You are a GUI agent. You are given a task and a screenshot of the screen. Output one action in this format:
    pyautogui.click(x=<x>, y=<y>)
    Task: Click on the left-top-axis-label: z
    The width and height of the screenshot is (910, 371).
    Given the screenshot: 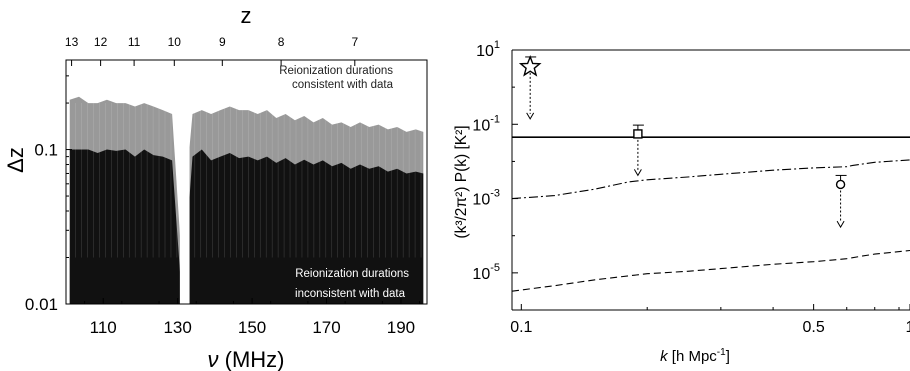 What is the action you would take?
    pyautogui.click(x=246, y=15)
    